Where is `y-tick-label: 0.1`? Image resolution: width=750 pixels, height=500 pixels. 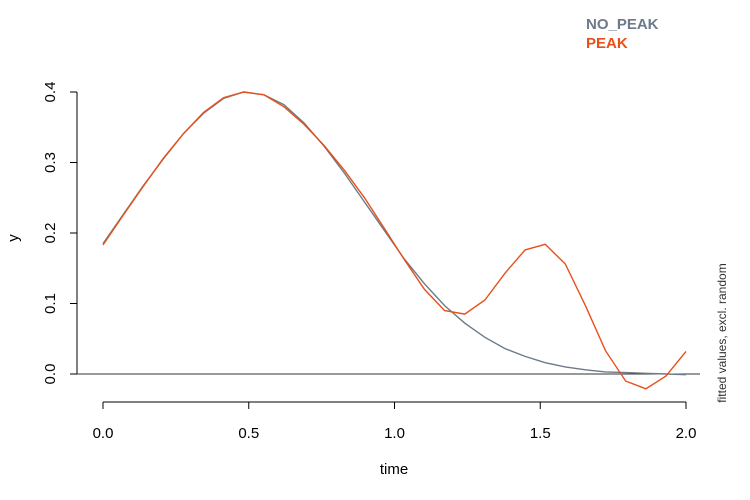 y-tick-label: 0.1 is located at coordinates (50, 303).